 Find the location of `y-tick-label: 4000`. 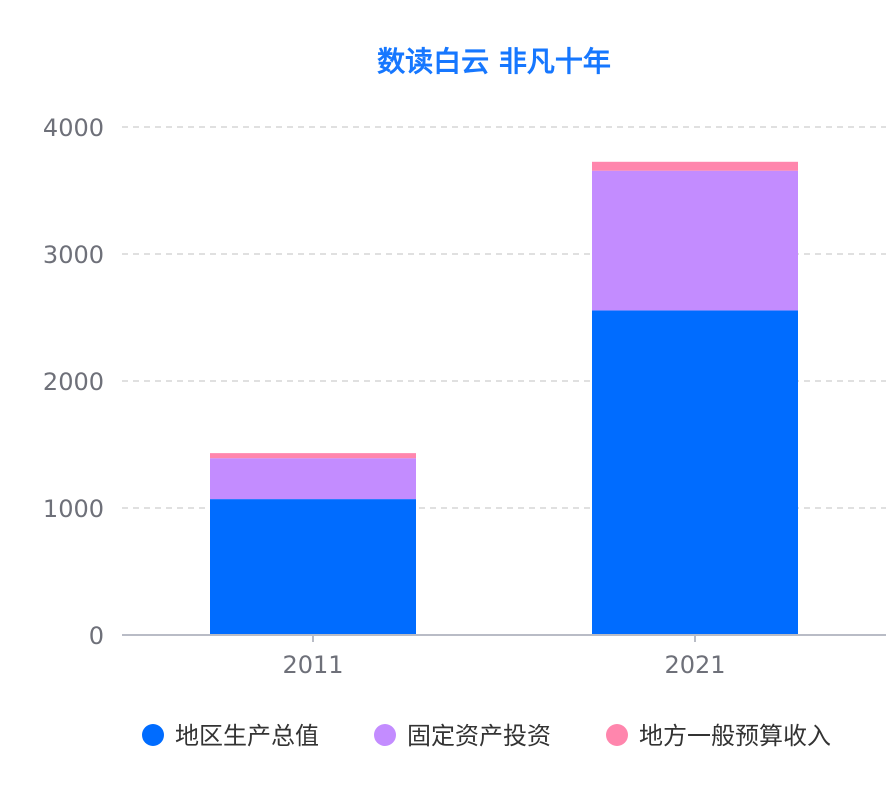

y-tick-label: 4000 is located at coordinates (73, 128).